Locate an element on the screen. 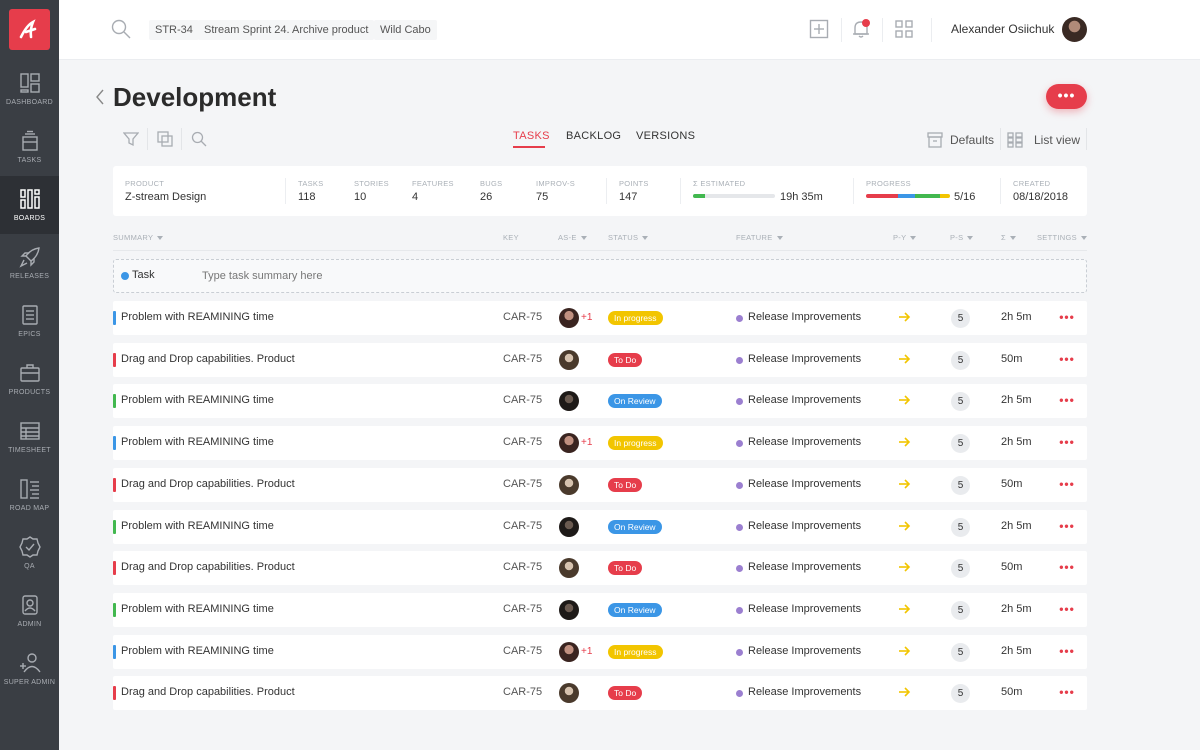  list-view-button: List view is located at coordinates (1057, 140).